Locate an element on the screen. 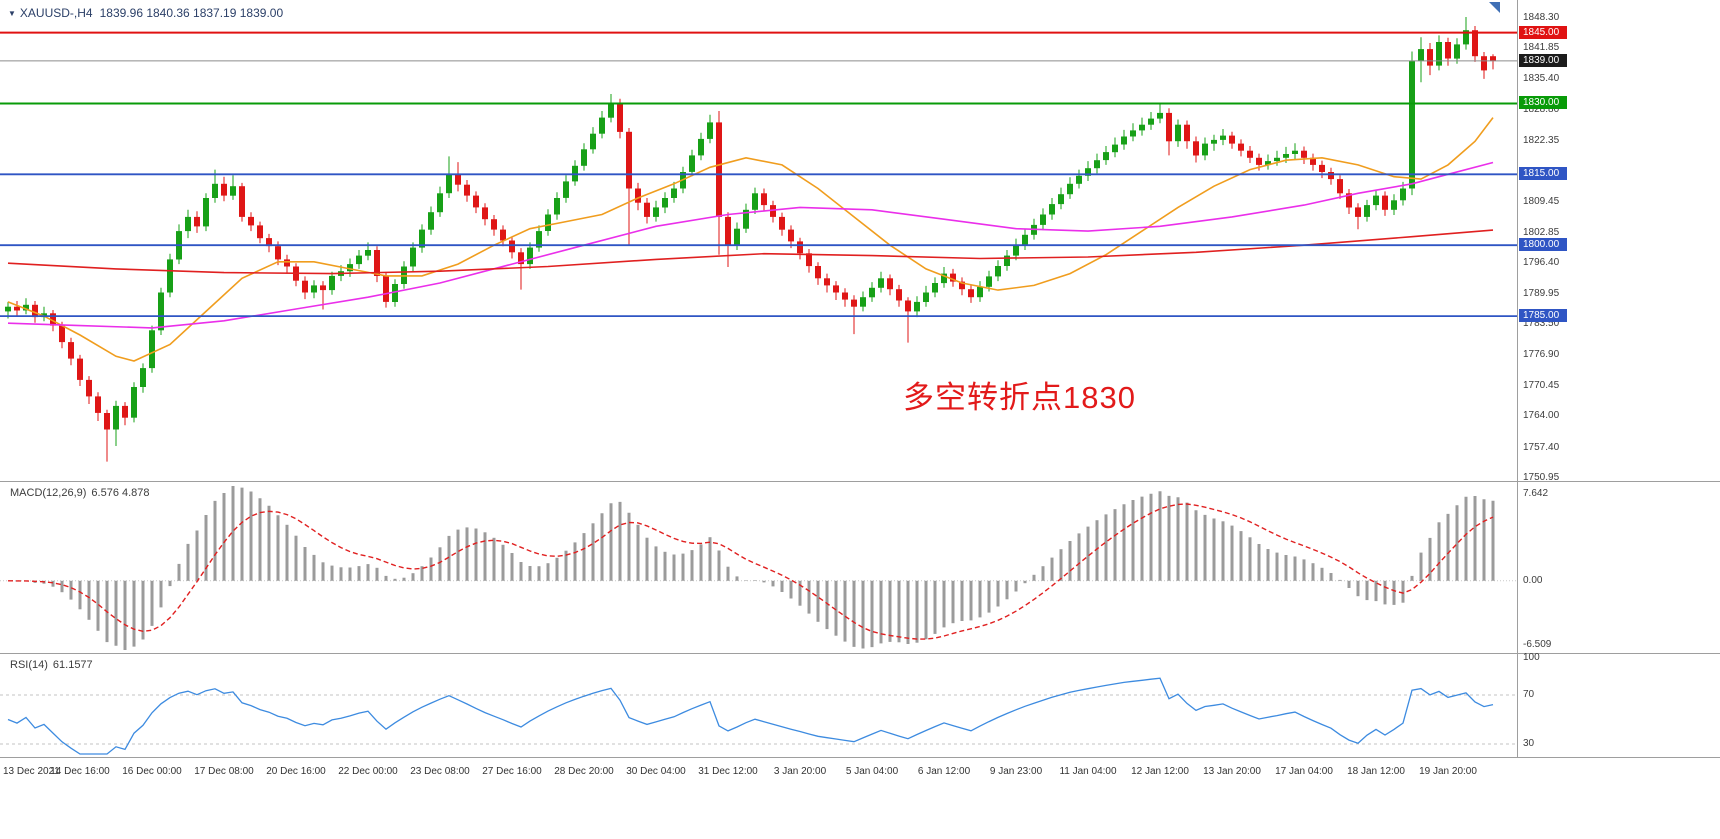 The image size is (1720, 839). ma-slow-line is located at coordinates (750, 252).